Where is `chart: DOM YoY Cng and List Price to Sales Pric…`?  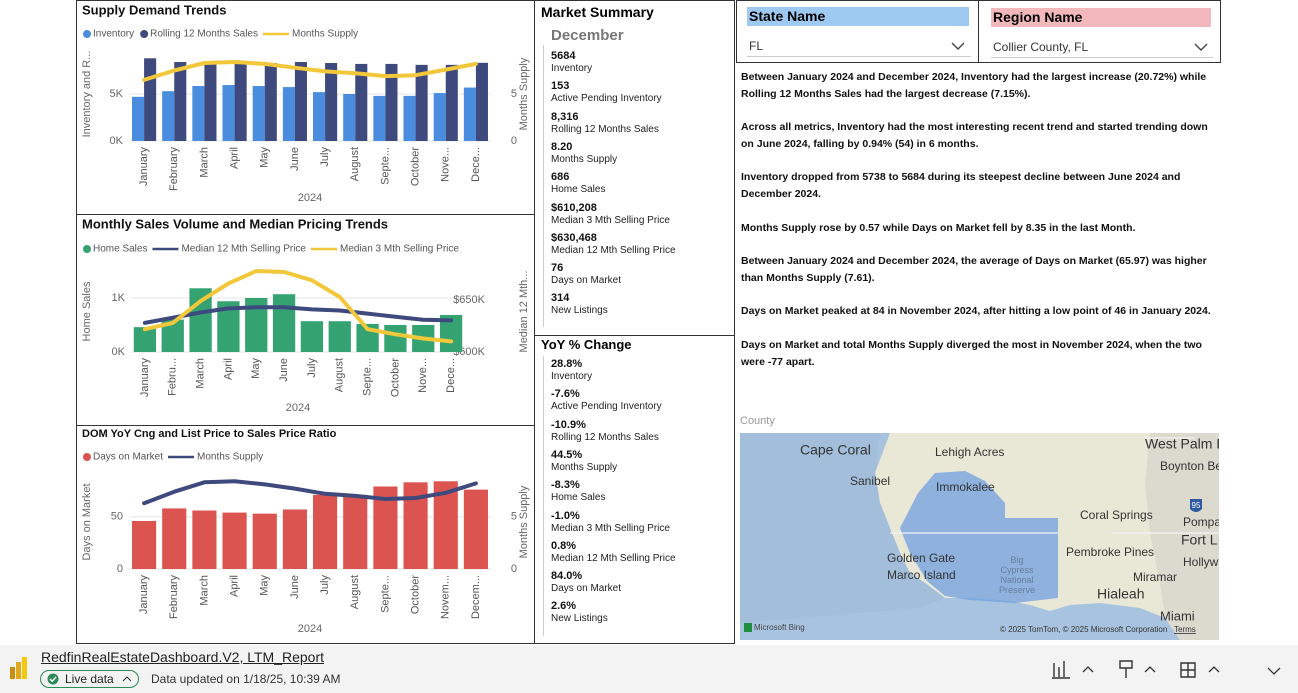 chart: DOM YoY Cng and List Price to Sales Pric… is located at coordinates (305, 531).